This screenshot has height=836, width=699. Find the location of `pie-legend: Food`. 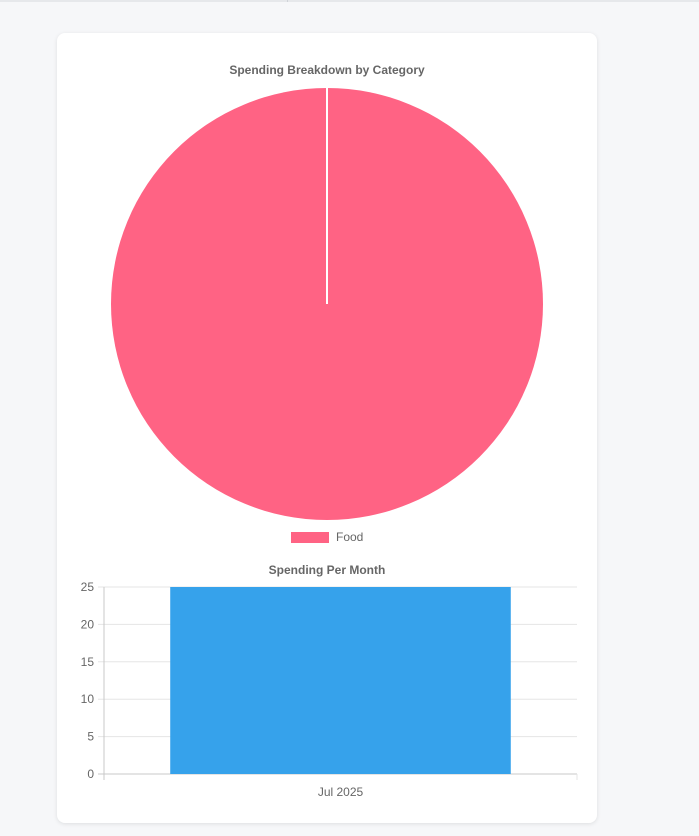

pie-legend: Food is located at coordinates (327, 537).